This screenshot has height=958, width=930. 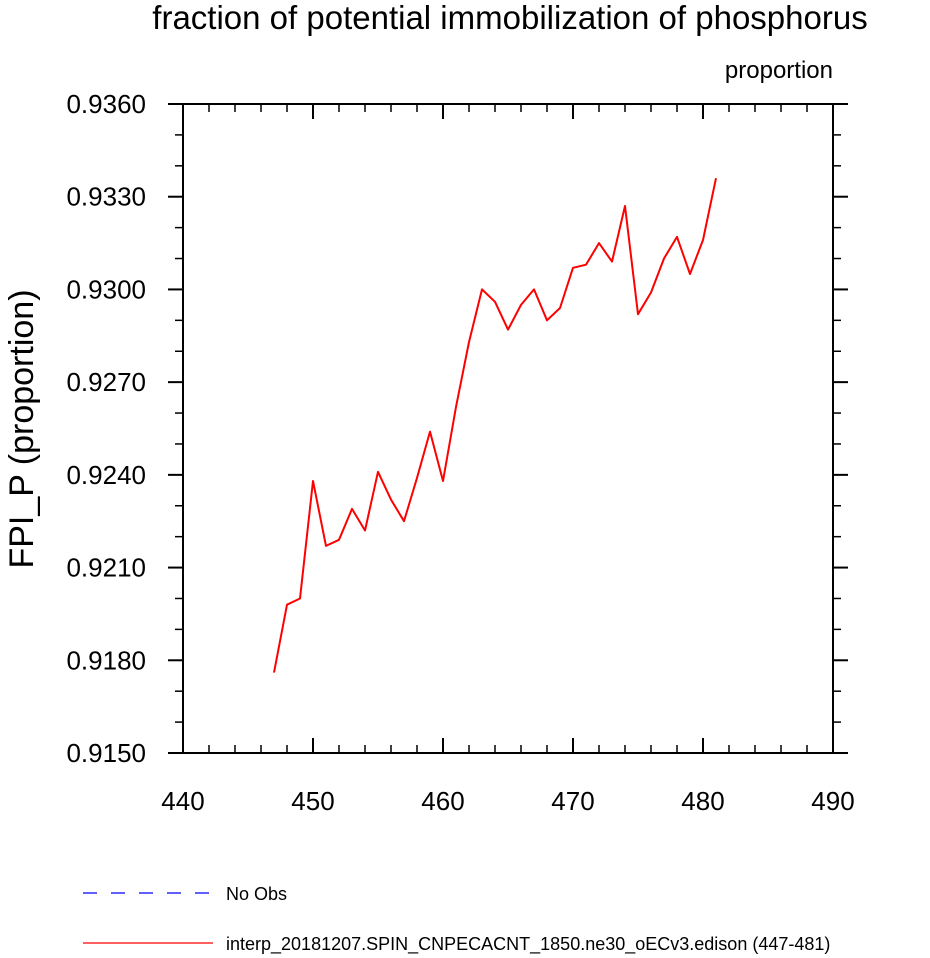 What do you see at coordinates (256, 894) in the screenshot?
I see `legend-label-no-obs: No Obs` at bounding box center [256, 894].